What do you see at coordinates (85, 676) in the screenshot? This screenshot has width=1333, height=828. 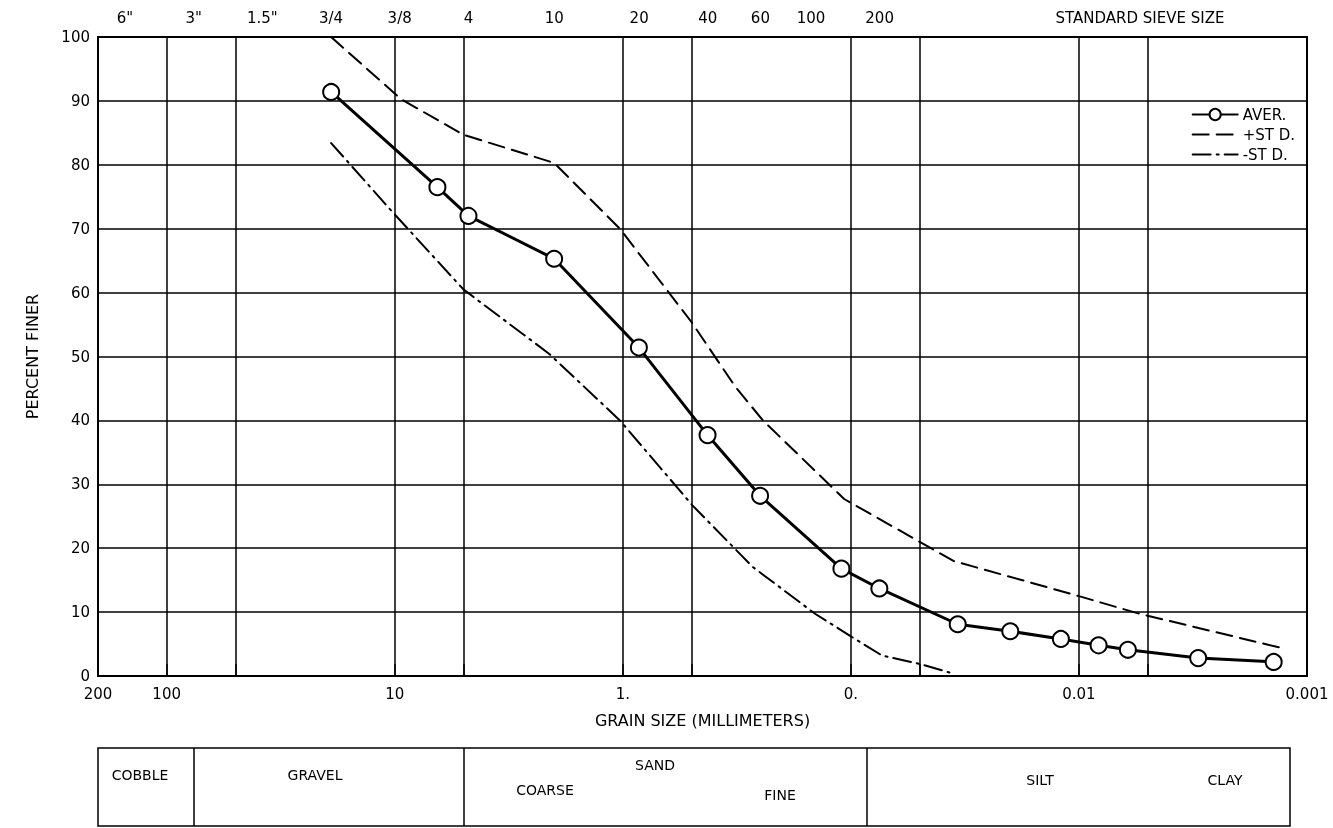 I see `y-tick-label: 0` at bounding box center [85, 676].